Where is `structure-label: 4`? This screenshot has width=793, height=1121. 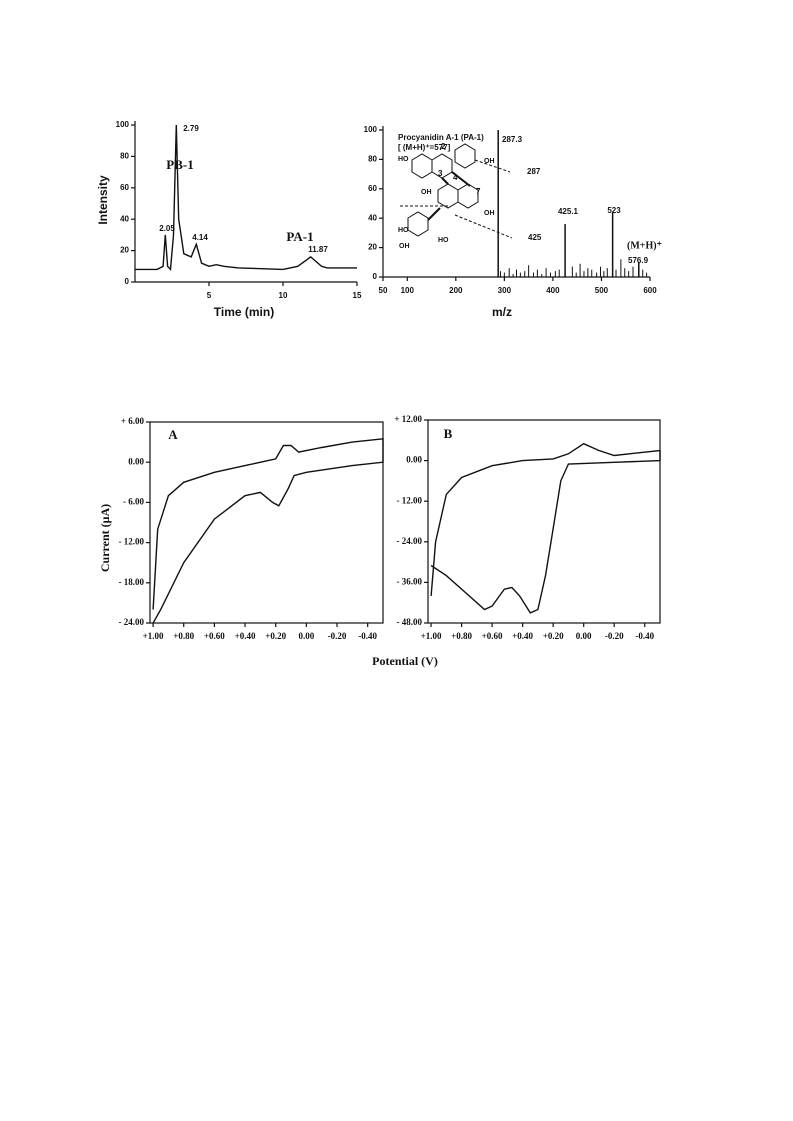
structure-label: 4 is located at coordinates (455, 177).